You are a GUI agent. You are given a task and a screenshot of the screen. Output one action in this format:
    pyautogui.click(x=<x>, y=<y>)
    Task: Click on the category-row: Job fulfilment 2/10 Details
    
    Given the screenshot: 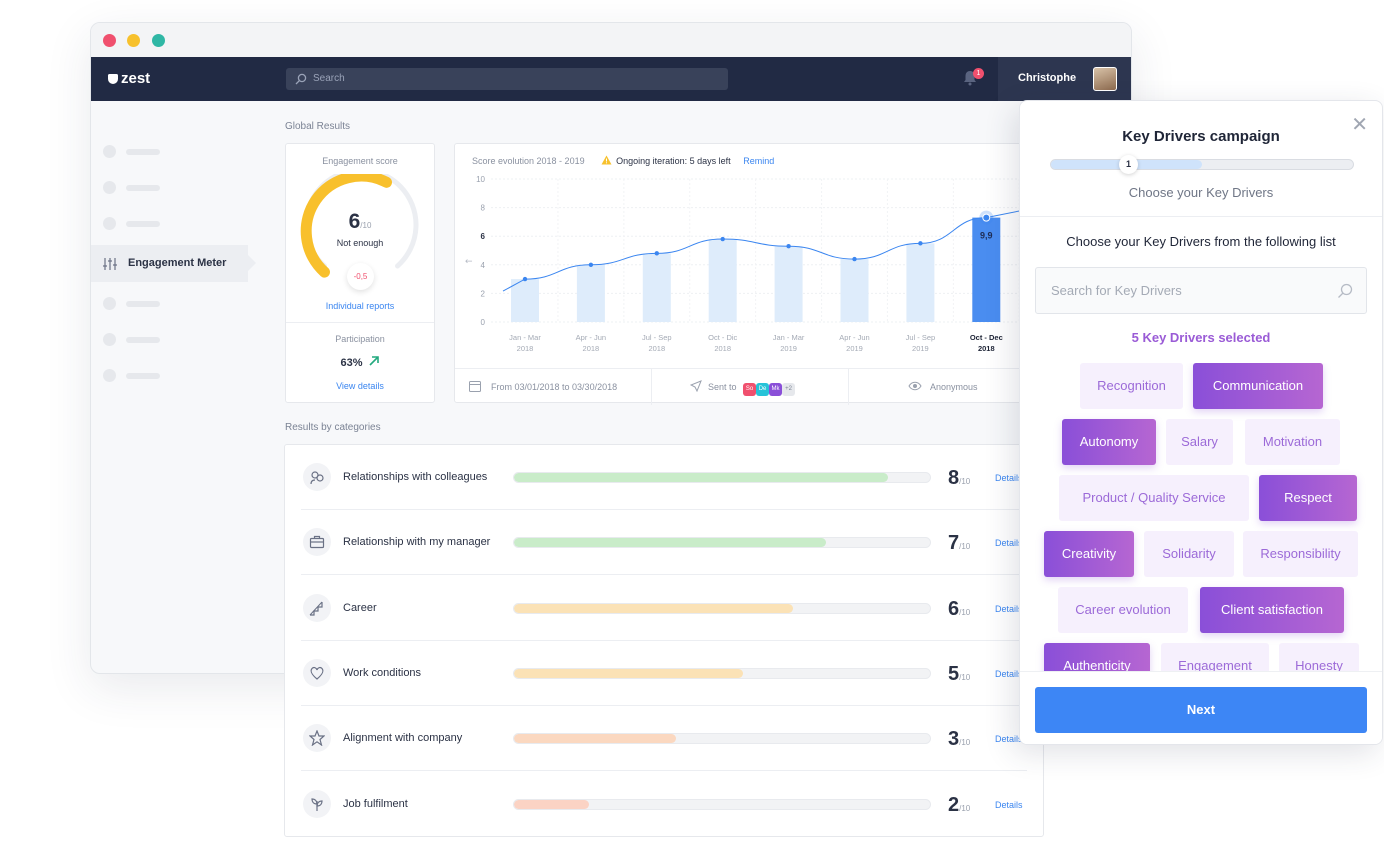 What is the action you would take?
    pyautogui.click(x=664, y=804)
    